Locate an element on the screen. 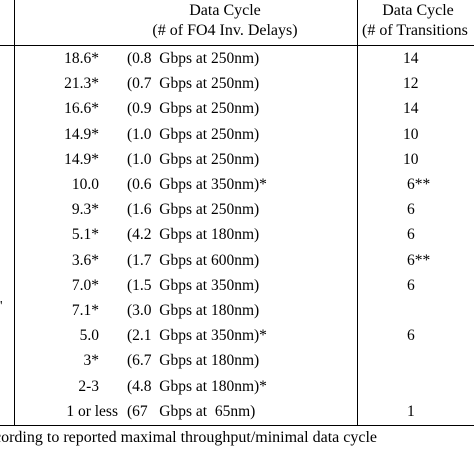 The image size is (474, 474). table-row-transitions: 1 is located at coordinates (411, 411).